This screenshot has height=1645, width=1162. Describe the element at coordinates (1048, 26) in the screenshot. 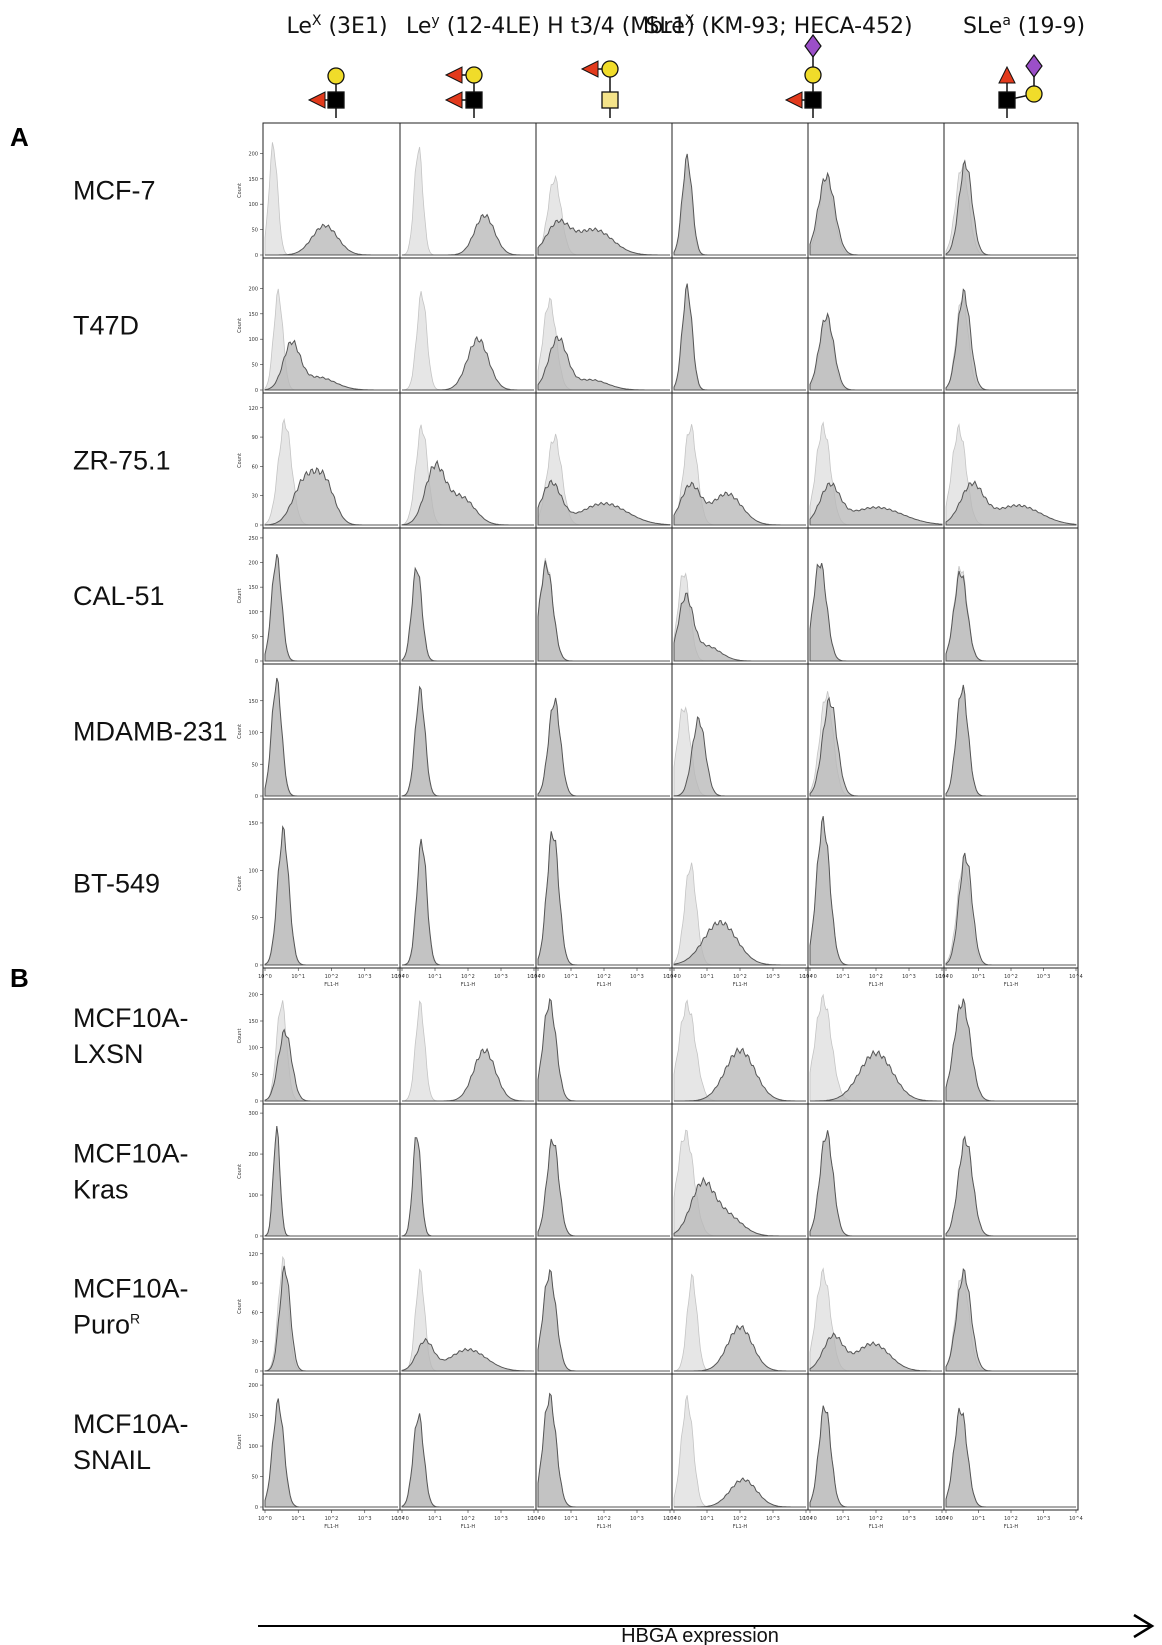

I see `column-header-rest: (19-9)` at that location.